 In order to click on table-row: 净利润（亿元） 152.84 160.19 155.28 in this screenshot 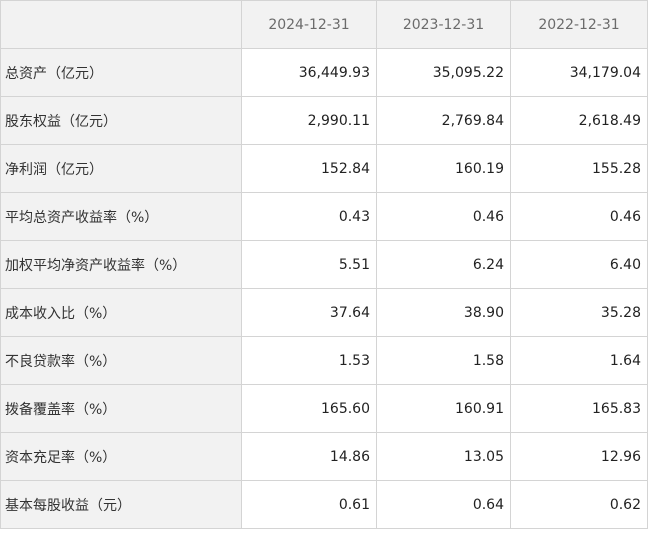, I will do `click(324, 168)`.